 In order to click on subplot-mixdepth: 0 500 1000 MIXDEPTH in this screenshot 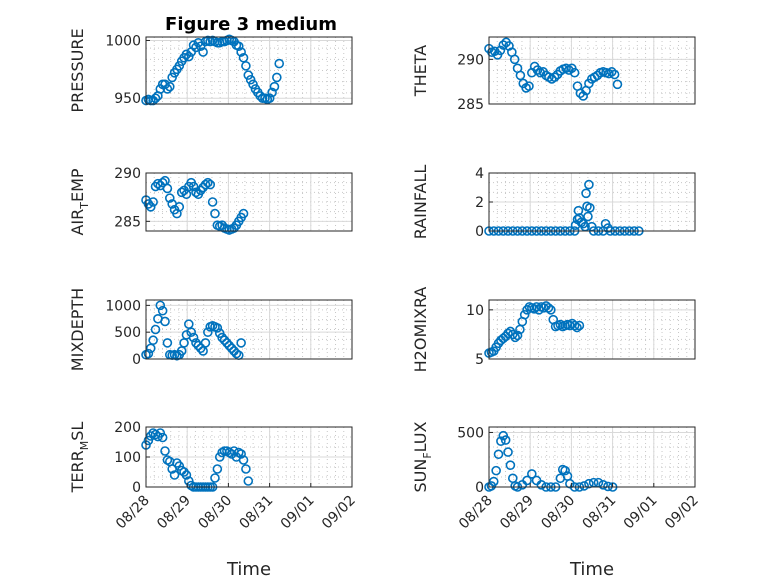, I will do `click(210, 329)`.